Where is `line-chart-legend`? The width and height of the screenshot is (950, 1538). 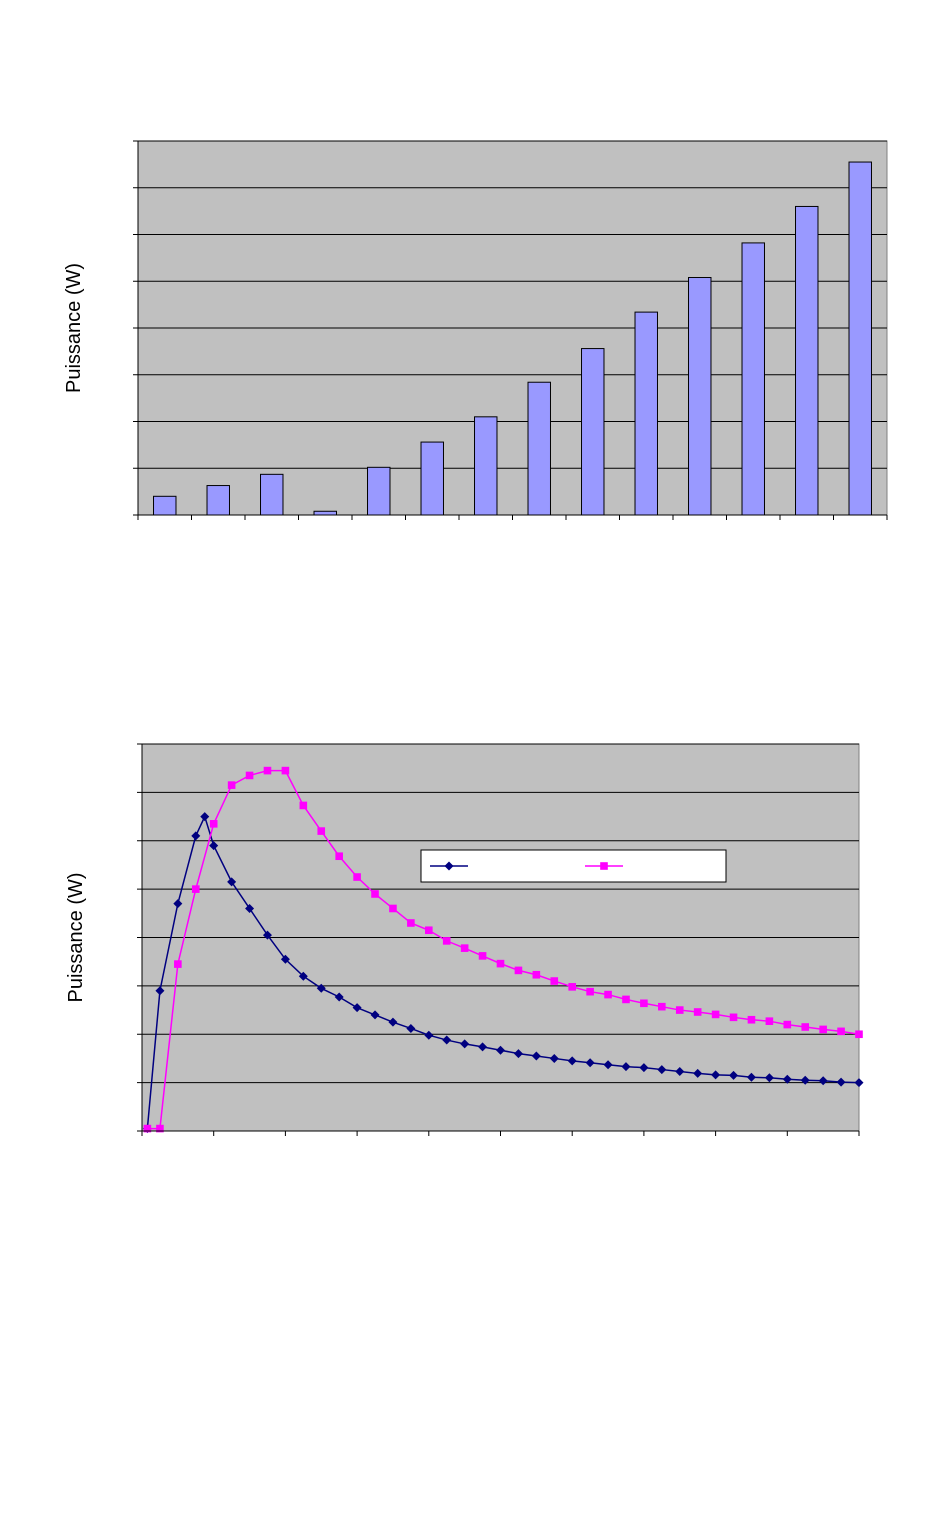 line-chart-legend is located at coordinates (573, 866).